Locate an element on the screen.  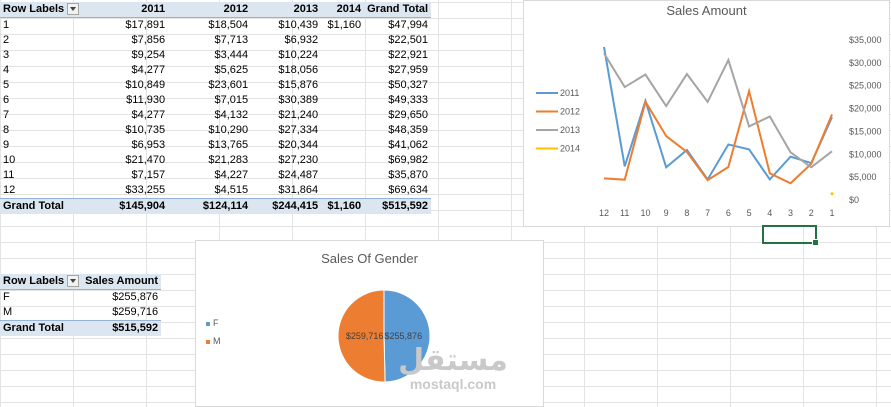
table-row: 4 $4,277 $5,625 $18,056 $27,959 is located at coordinates (215, 70).